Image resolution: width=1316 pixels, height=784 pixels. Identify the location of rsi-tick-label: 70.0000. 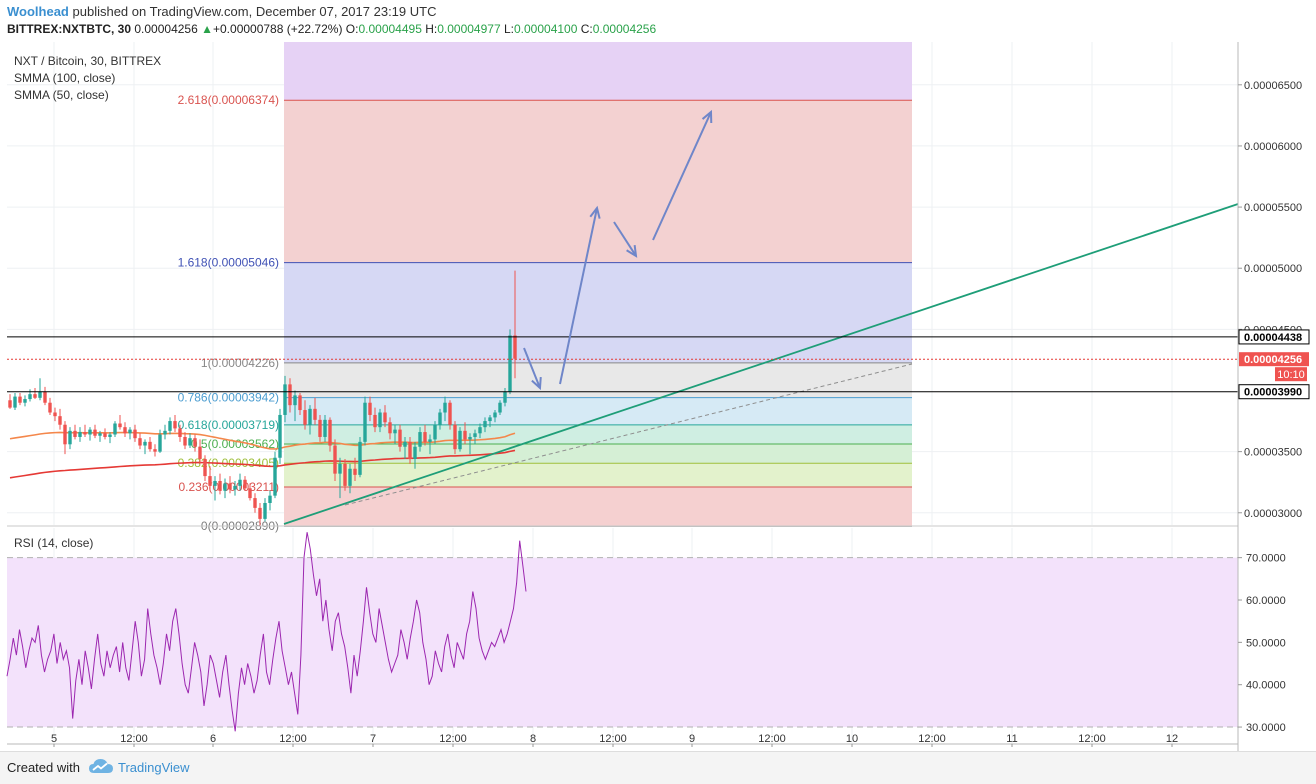
(1266, 559).